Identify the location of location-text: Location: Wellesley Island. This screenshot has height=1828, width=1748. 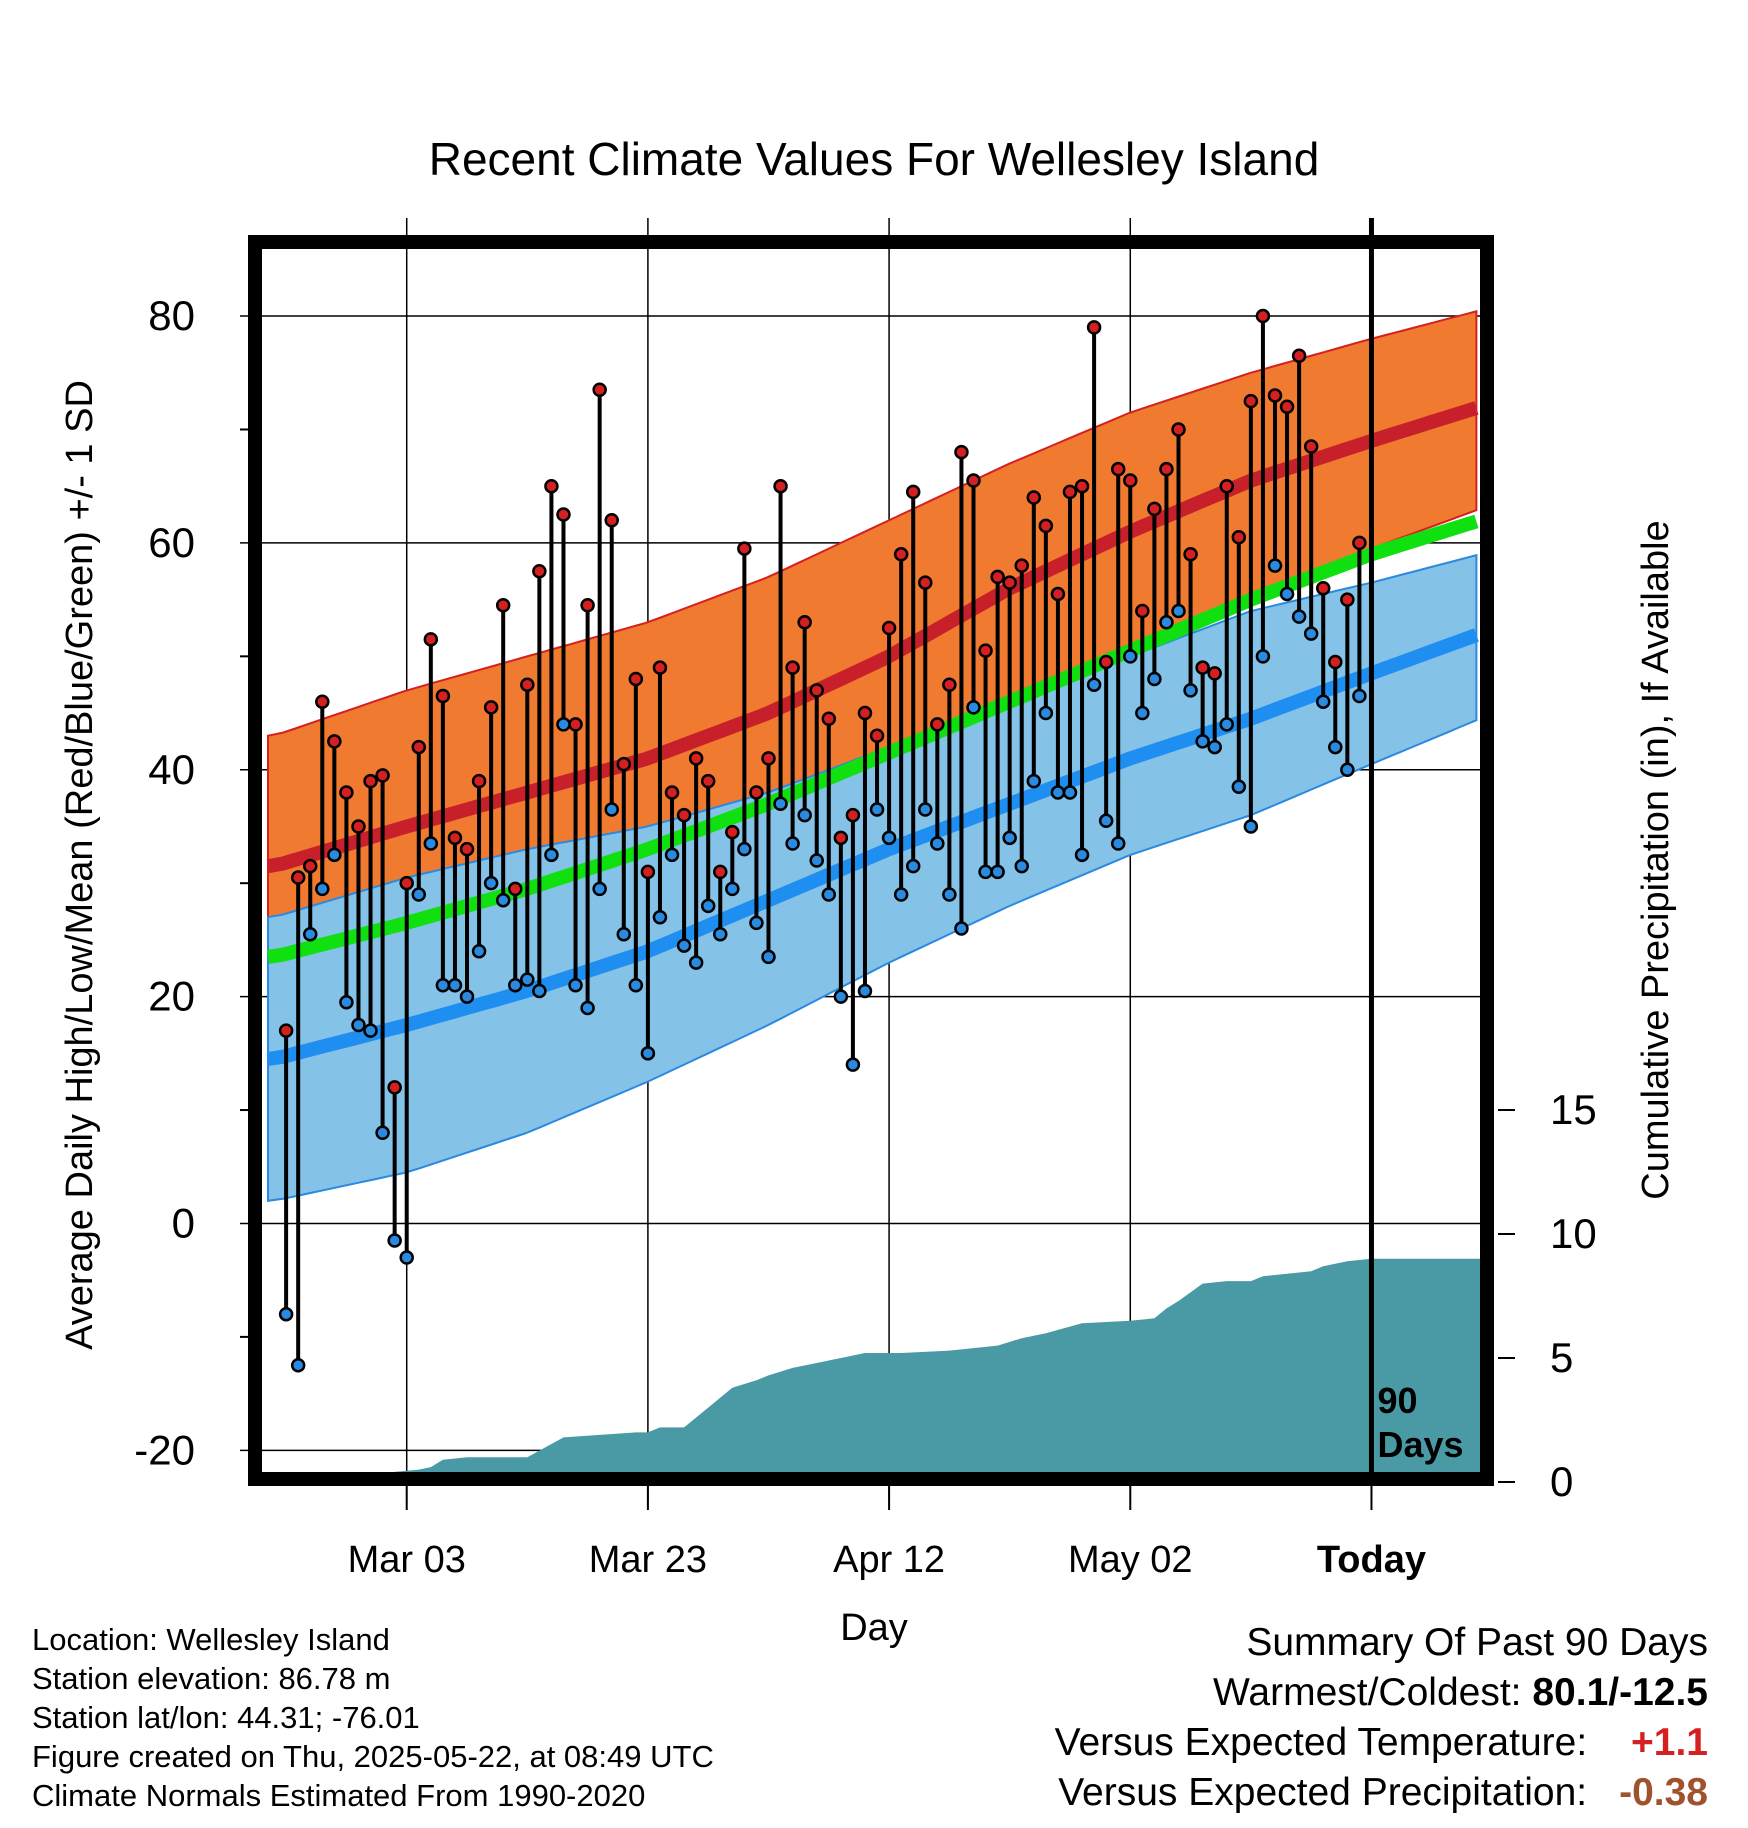
(211, 1639).